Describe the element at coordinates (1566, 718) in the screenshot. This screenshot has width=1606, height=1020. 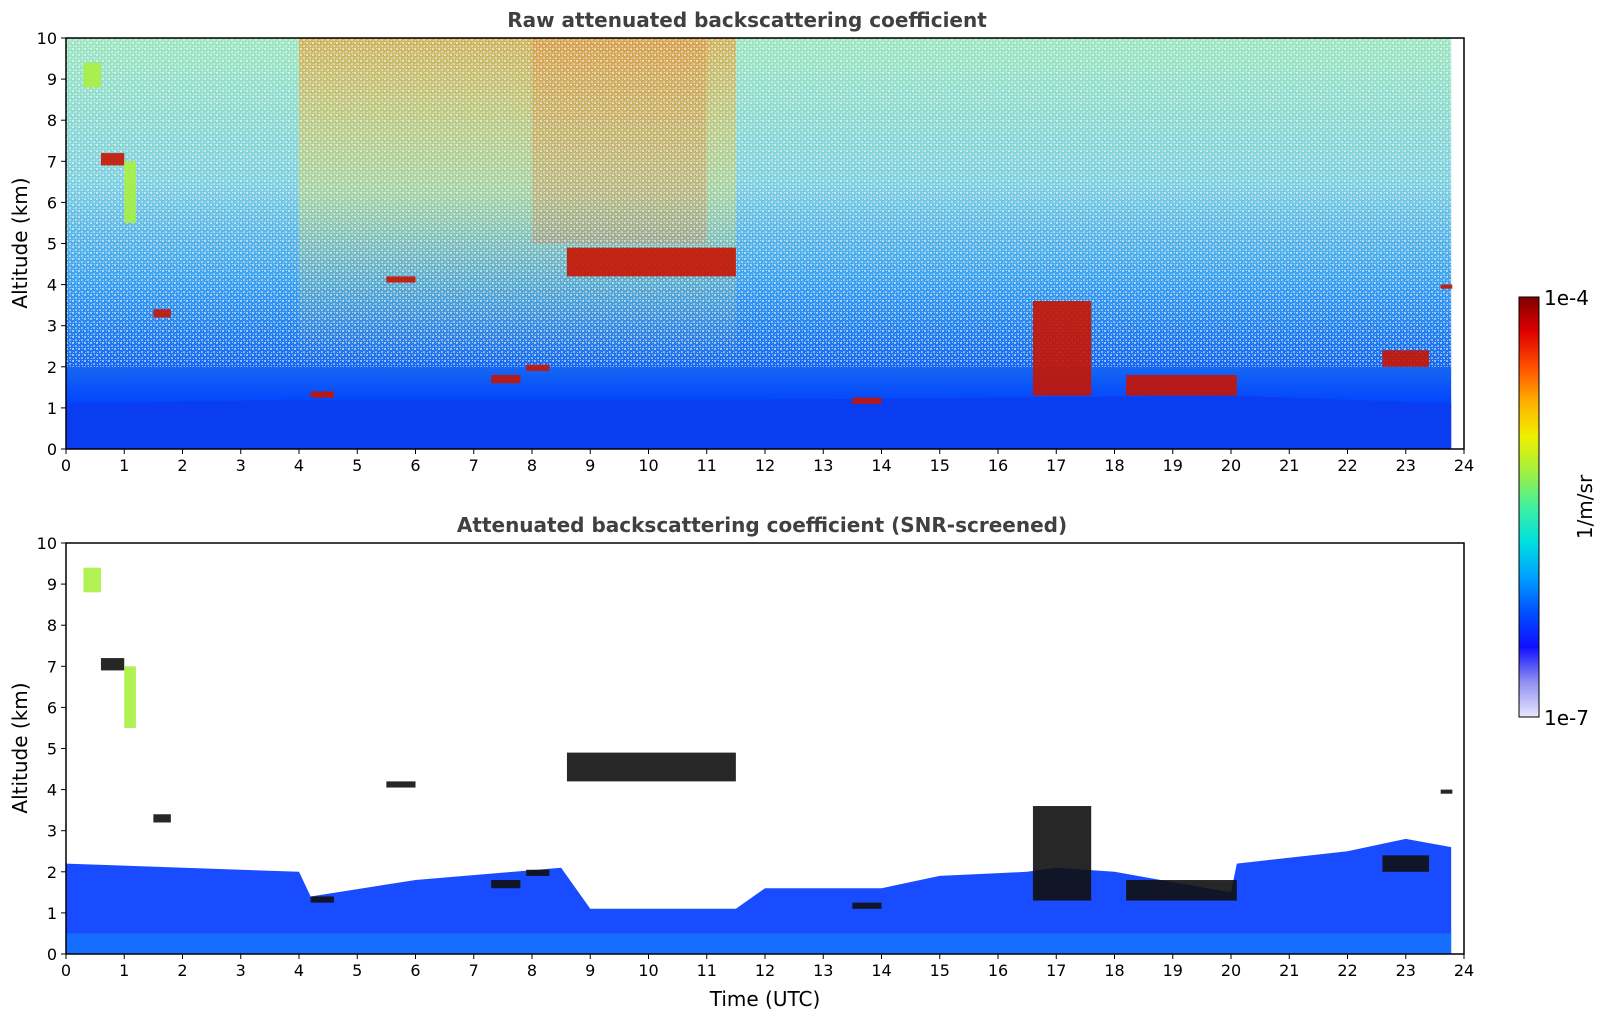
I see `colorbar-min-label: 1e-7` at that location.